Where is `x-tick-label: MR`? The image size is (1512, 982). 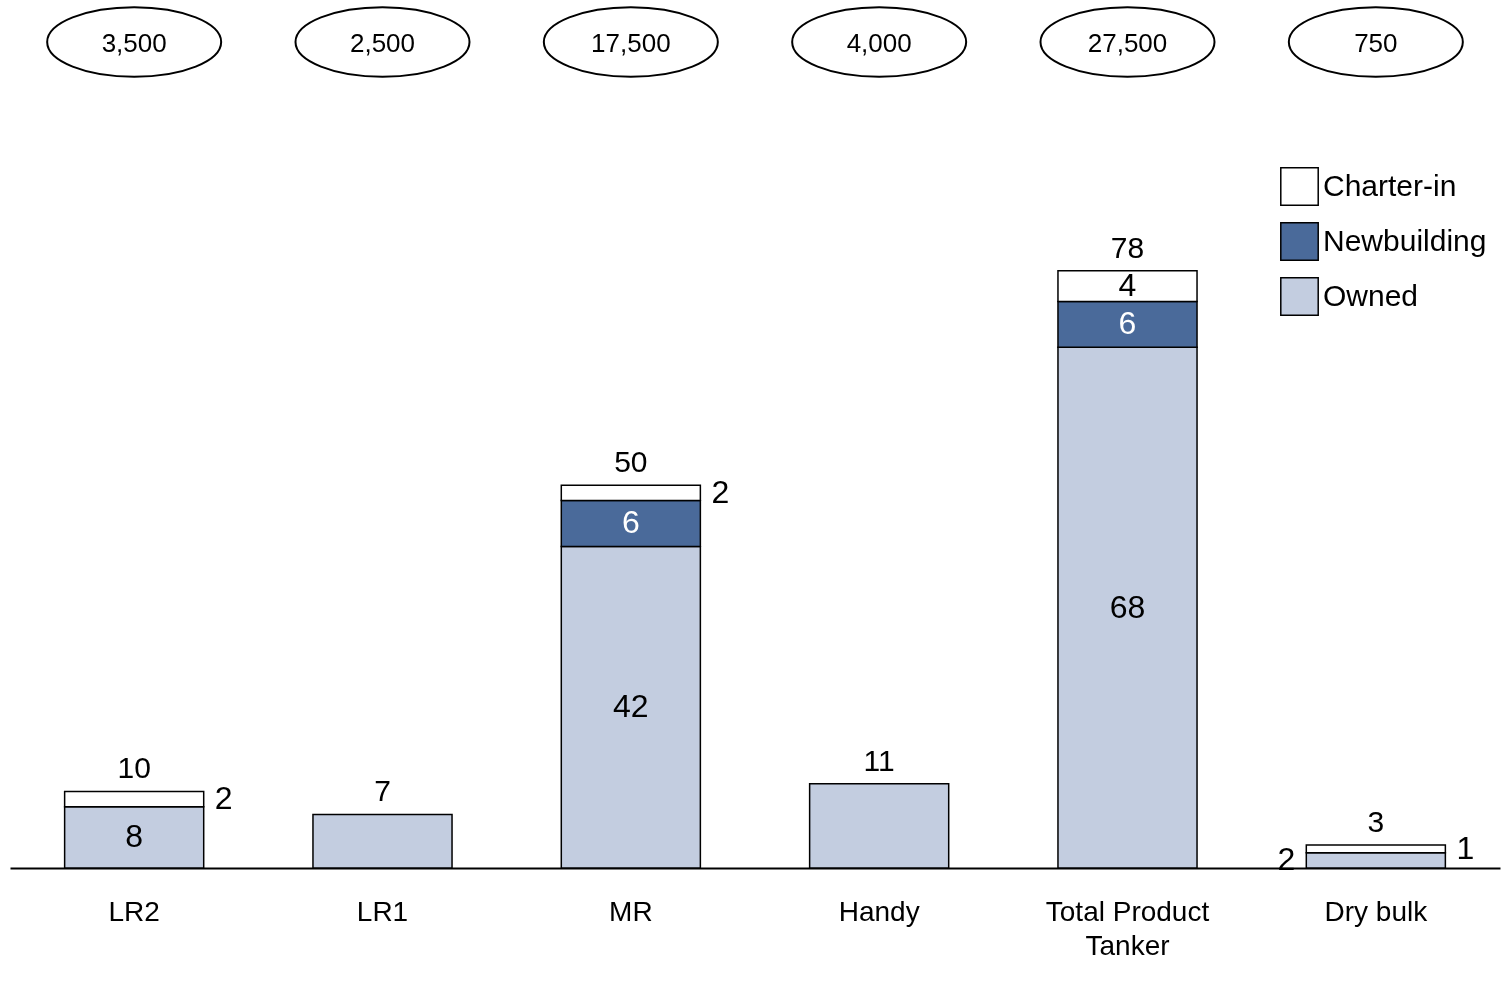
x-tick-label: MR is located at coordinates (631, 911).